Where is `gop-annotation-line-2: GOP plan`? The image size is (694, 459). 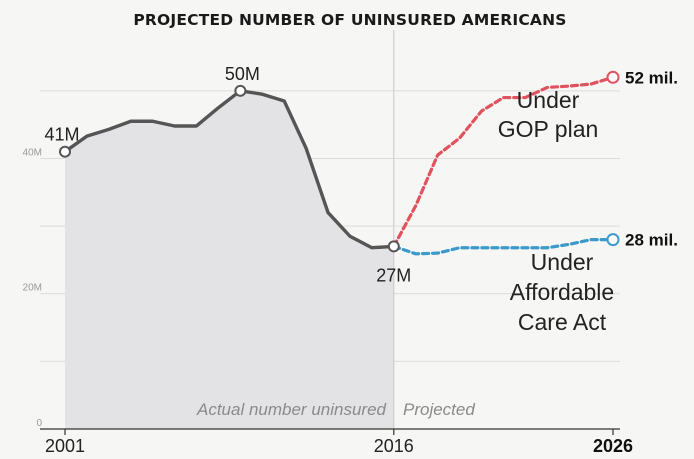 gop-annotation-line-2: GOP plan is located at coordinates (548, 129).